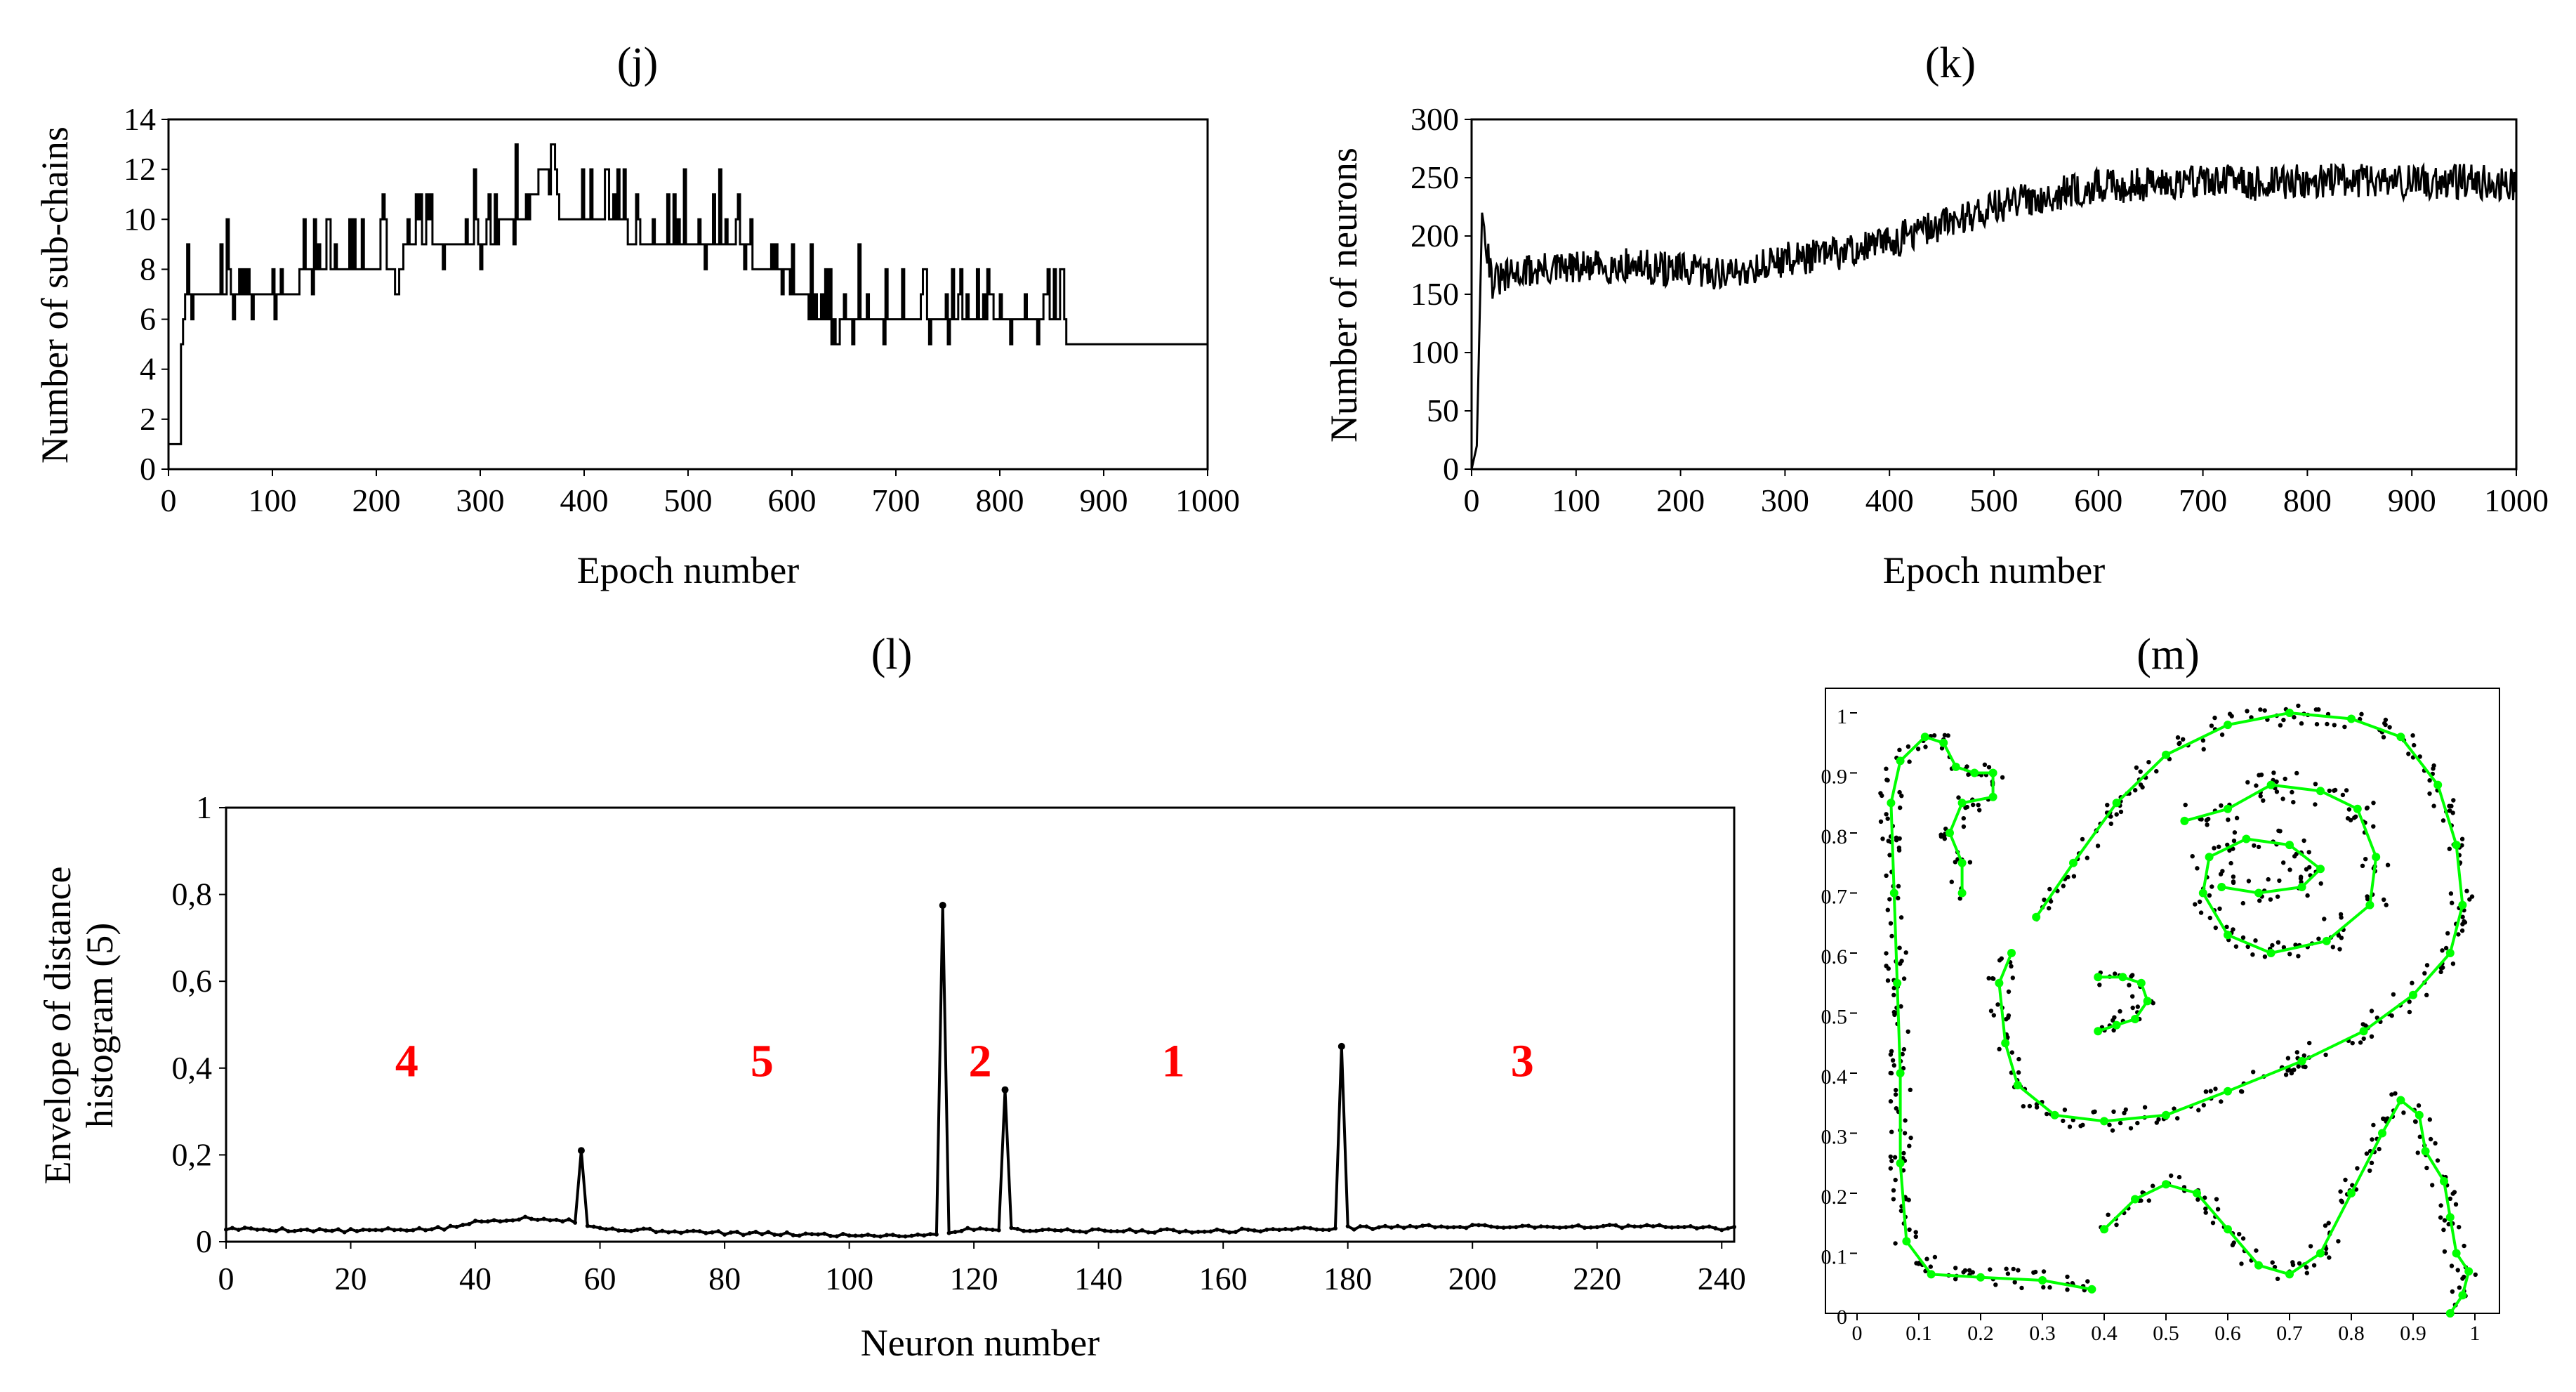 Image resolution: width=2576 pixels, height=1392 pixels. I want to click on y-axis-ticks-j: 0 2 4 6 8 10 12 14, so click(146, 294).